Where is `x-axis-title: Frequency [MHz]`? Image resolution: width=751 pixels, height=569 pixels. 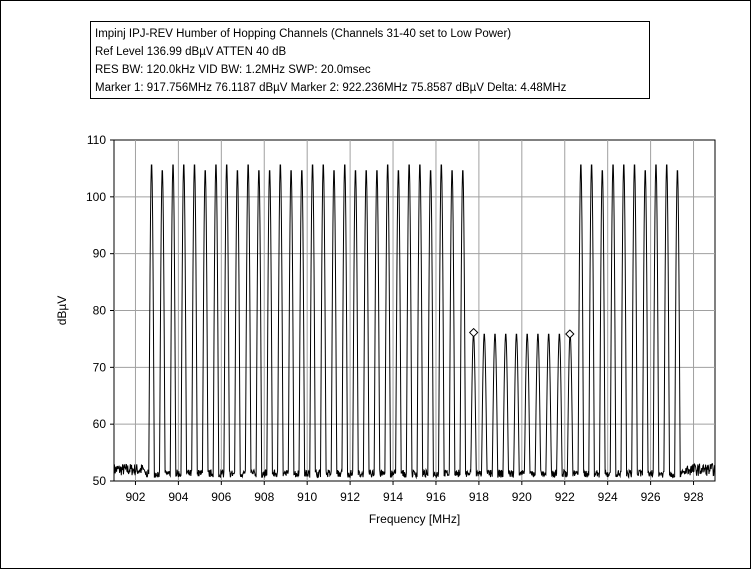 x-axis-title: Frequency [MHz] is located at coordinates (414, 519).